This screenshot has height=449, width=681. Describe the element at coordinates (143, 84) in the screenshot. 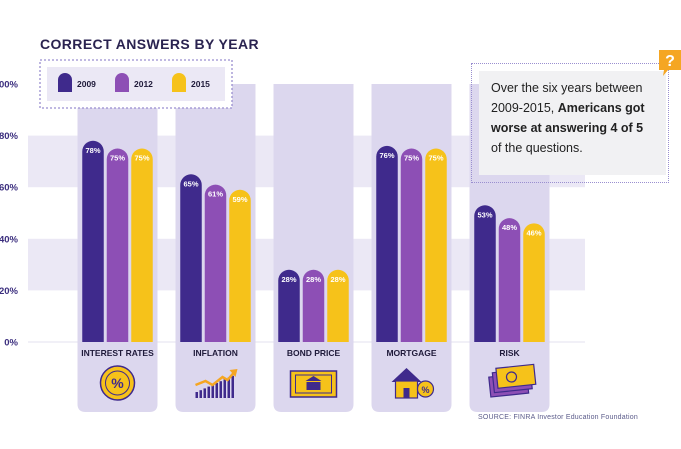

I see `legend-label-2012: 2012` at that location.